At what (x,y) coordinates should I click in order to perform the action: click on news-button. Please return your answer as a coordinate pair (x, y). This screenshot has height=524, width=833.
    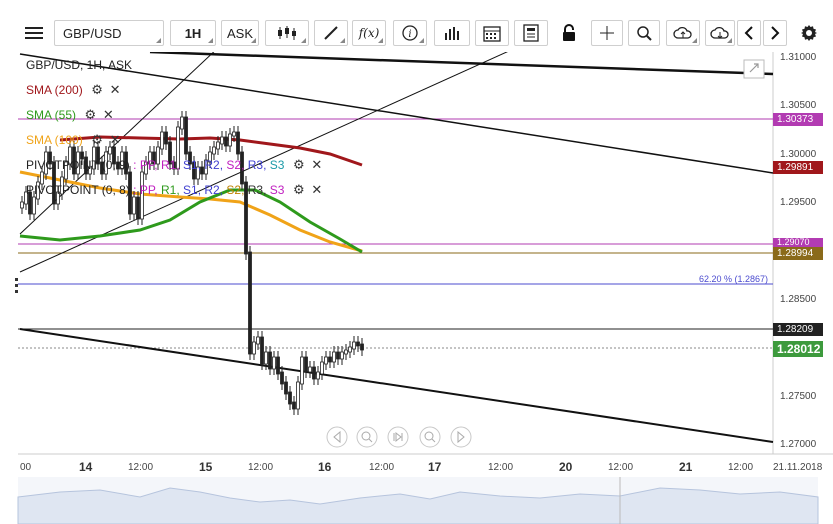
    Looking at the image, I should click on (531, 33).